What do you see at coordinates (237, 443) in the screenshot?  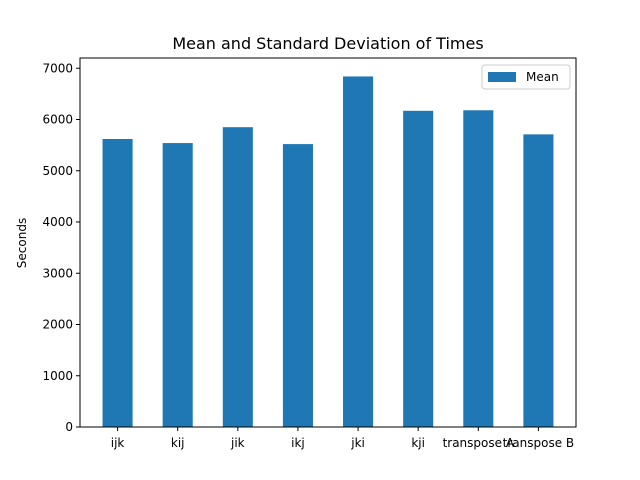 I see `x-tick-label: jik` at bounding box center [237, 443].